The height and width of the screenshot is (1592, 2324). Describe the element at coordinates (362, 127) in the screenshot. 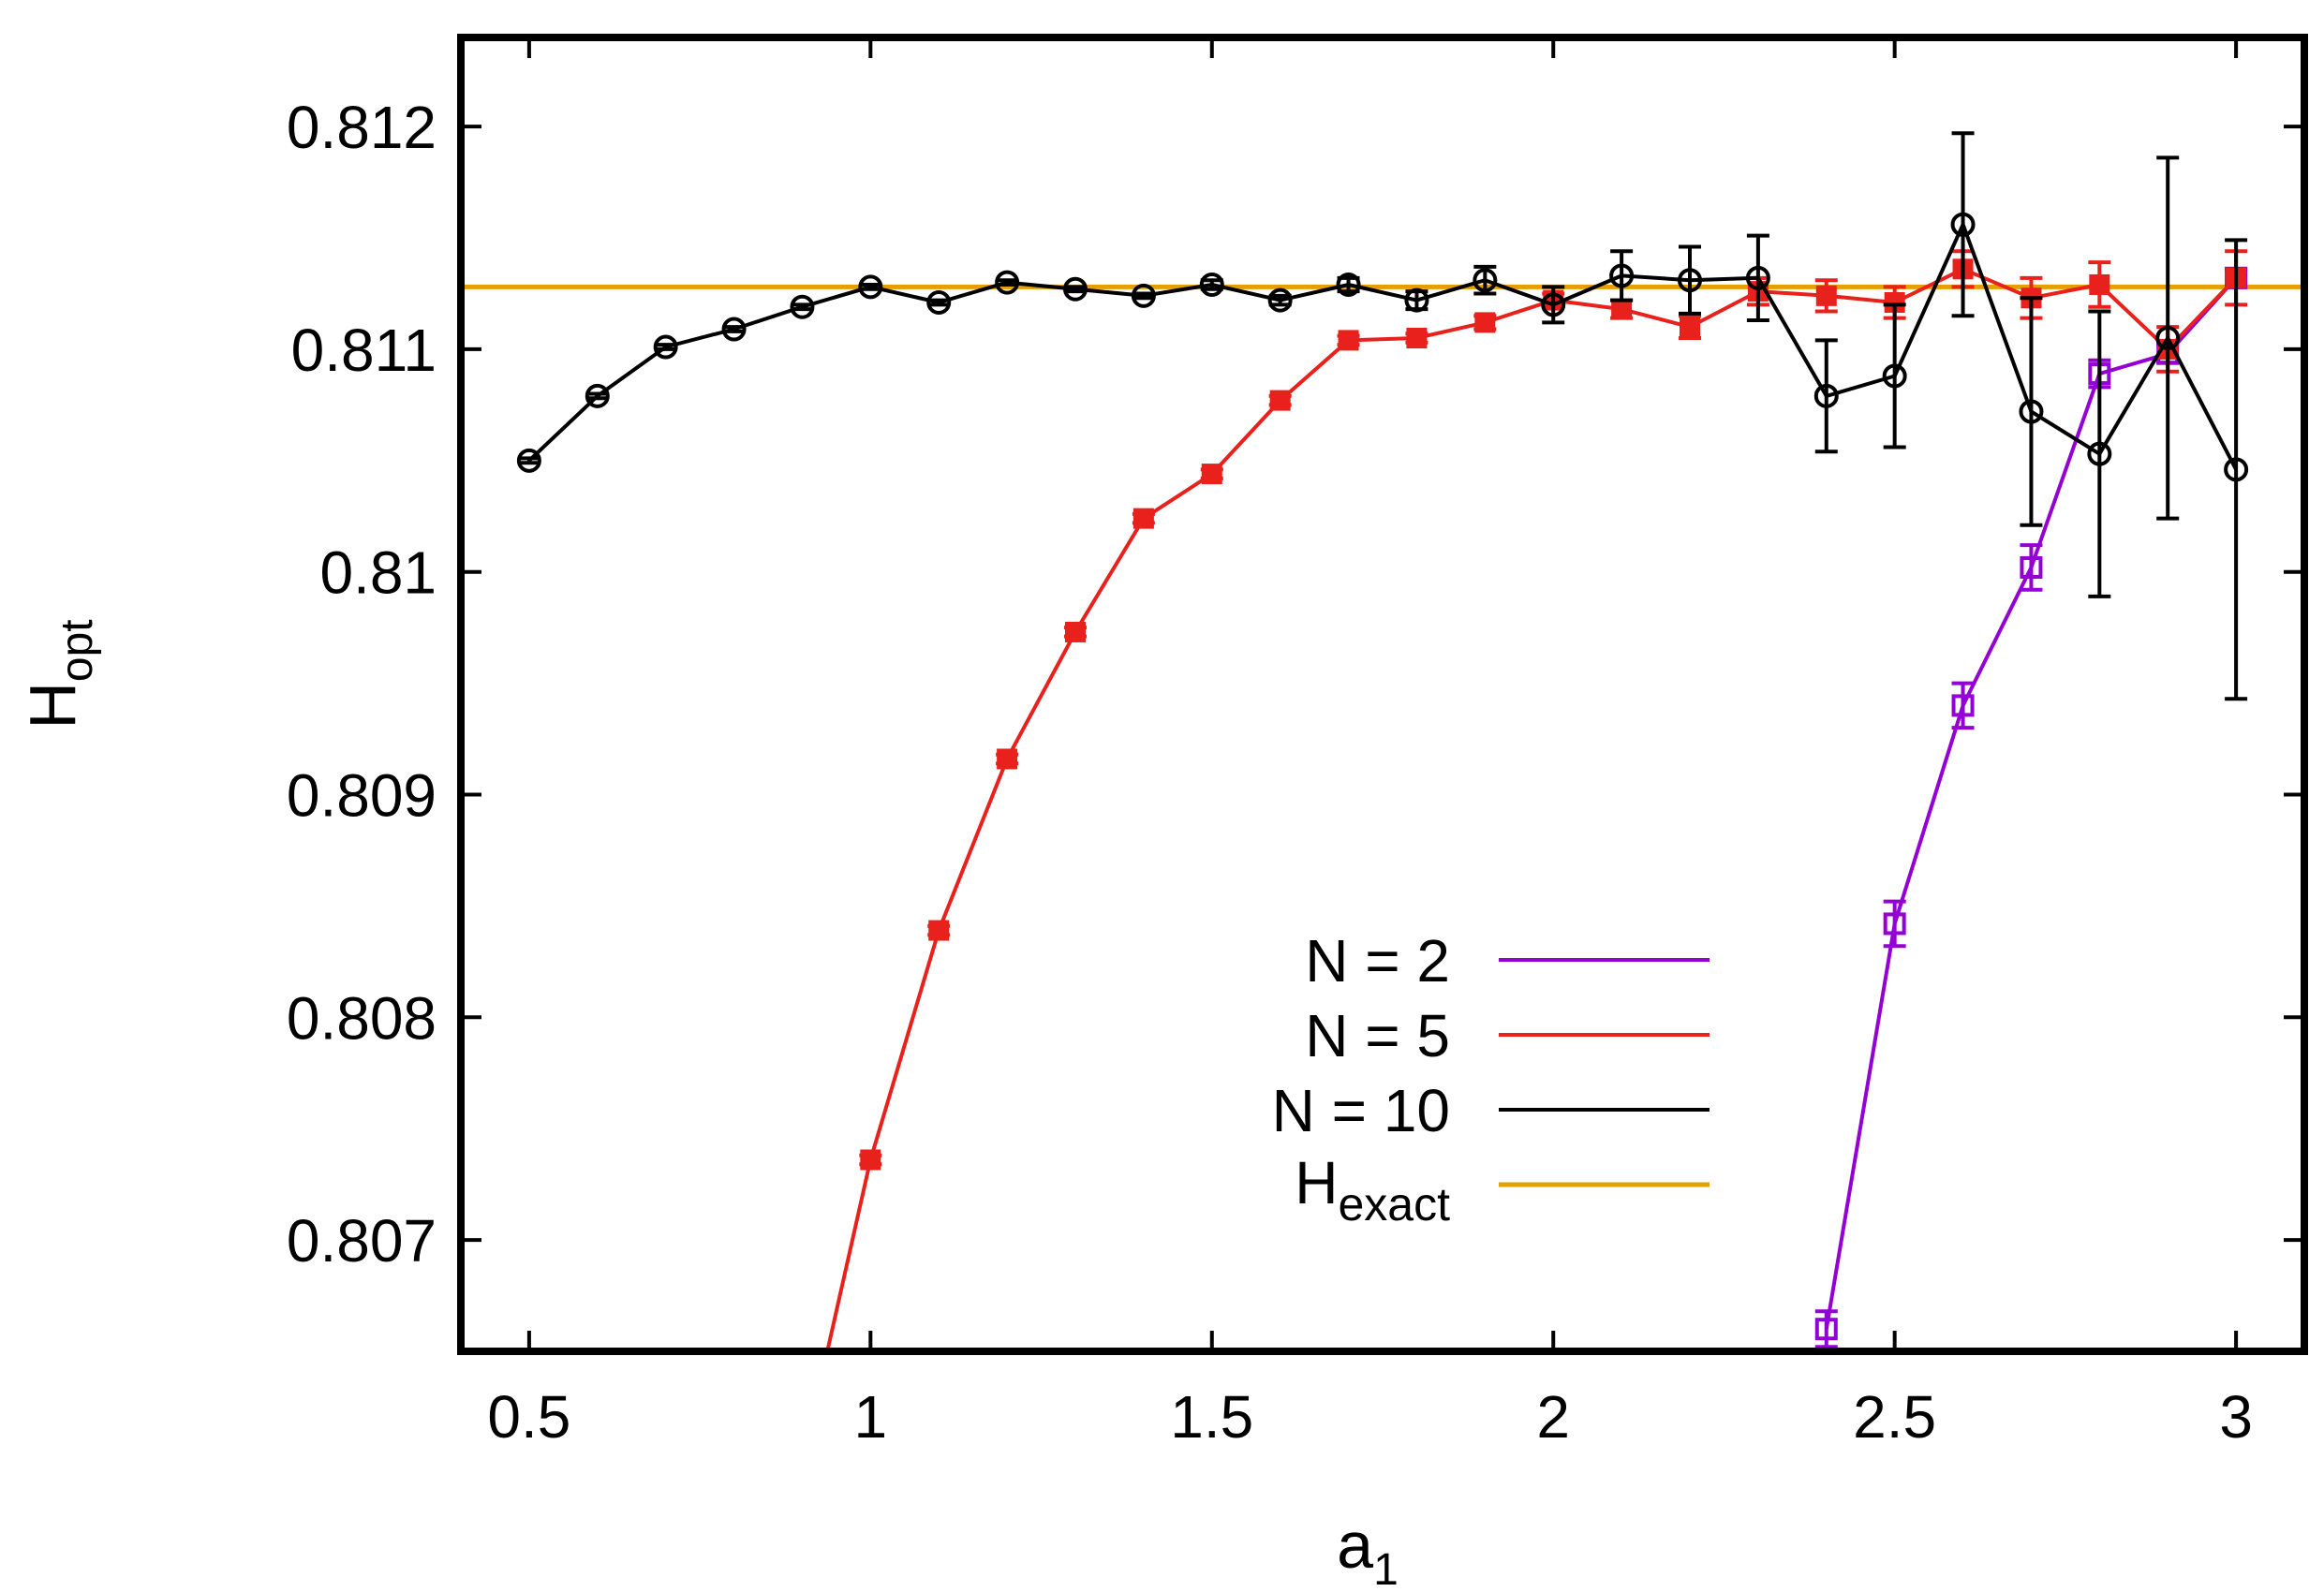

I see `y-tick-label: 0.812` at that location.